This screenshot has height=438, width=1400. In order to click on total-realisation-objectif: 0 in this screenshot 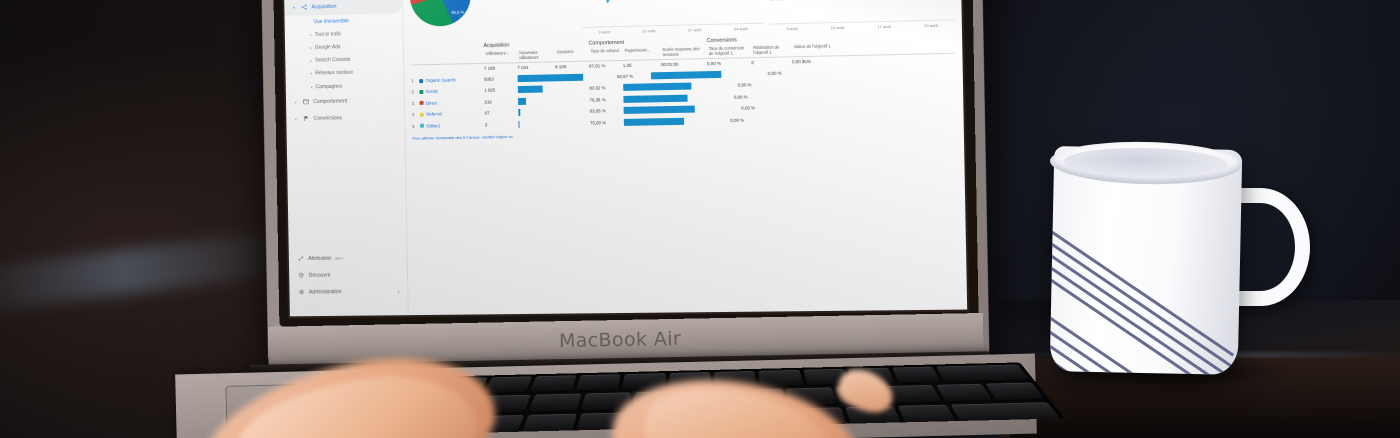, I will do `click(752, 63)`.